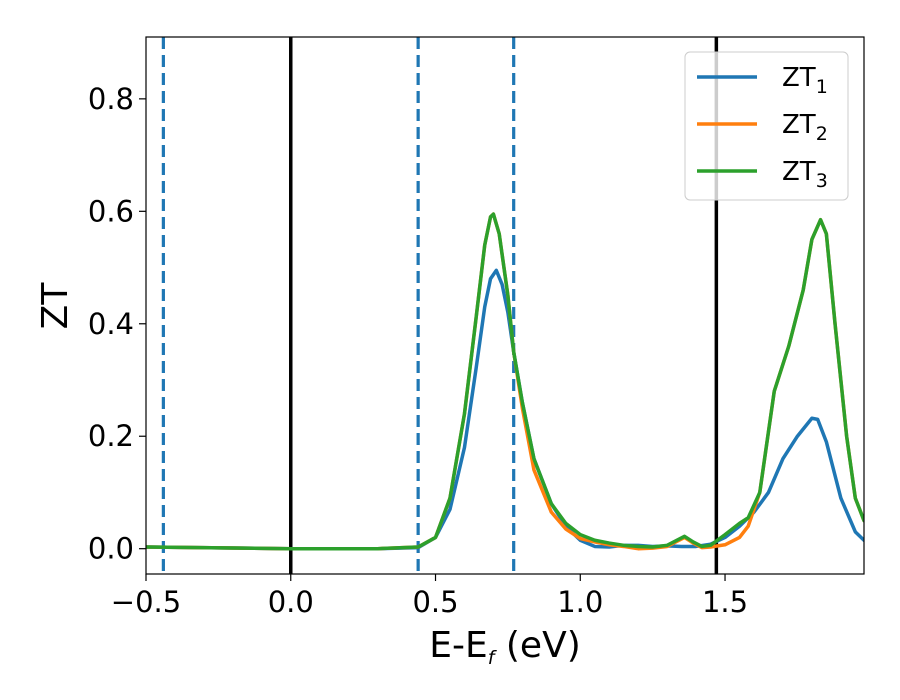 This screenshot has height=700, width=900. I want to click on x-axis-label: E-Ef (eV), so click(505, 647).